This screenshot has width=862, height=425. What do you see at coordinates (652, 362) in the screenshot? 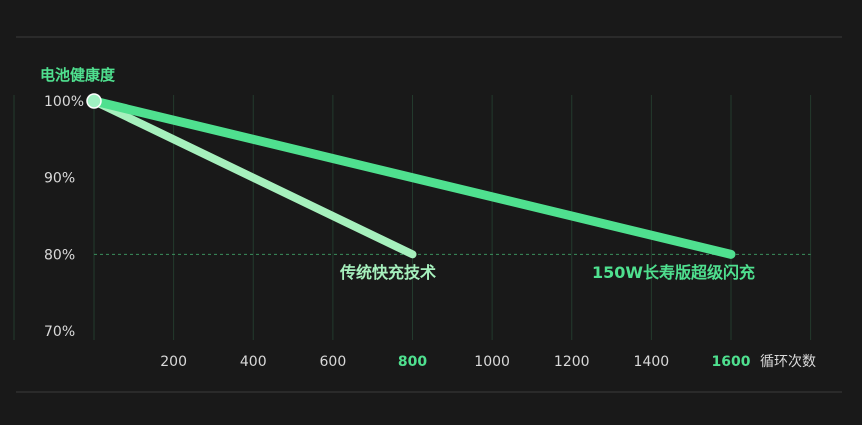
I see `x-tick-label: 1400` at bounding box center [652, 362].